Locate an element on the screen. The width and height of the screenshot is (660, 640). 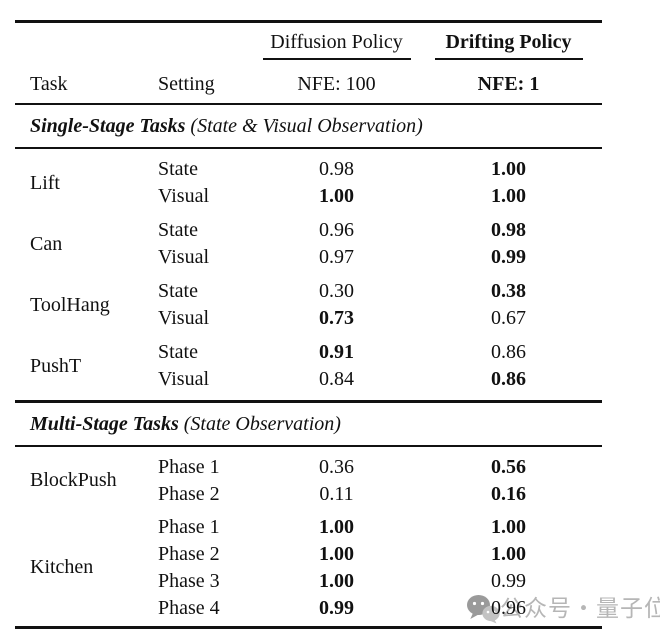
diffusion-cmidrule is located at coordinates (336, 59).